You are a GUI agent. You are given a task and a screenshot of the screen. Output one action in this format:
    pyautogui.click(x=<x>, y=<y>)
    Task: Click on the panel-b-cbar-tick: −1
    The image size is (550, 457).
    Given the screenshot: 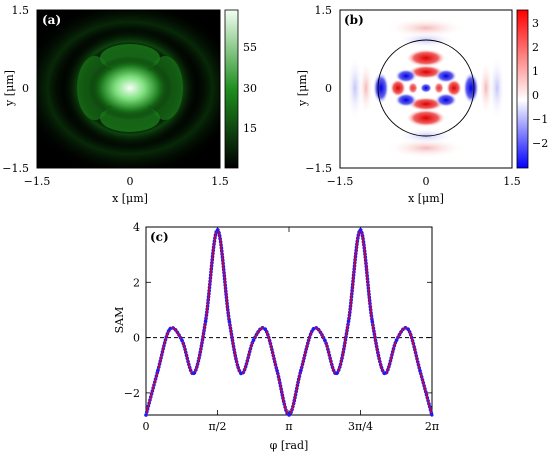 What is the action you would take?
    pyautogui.click(x=540, y=119)
    